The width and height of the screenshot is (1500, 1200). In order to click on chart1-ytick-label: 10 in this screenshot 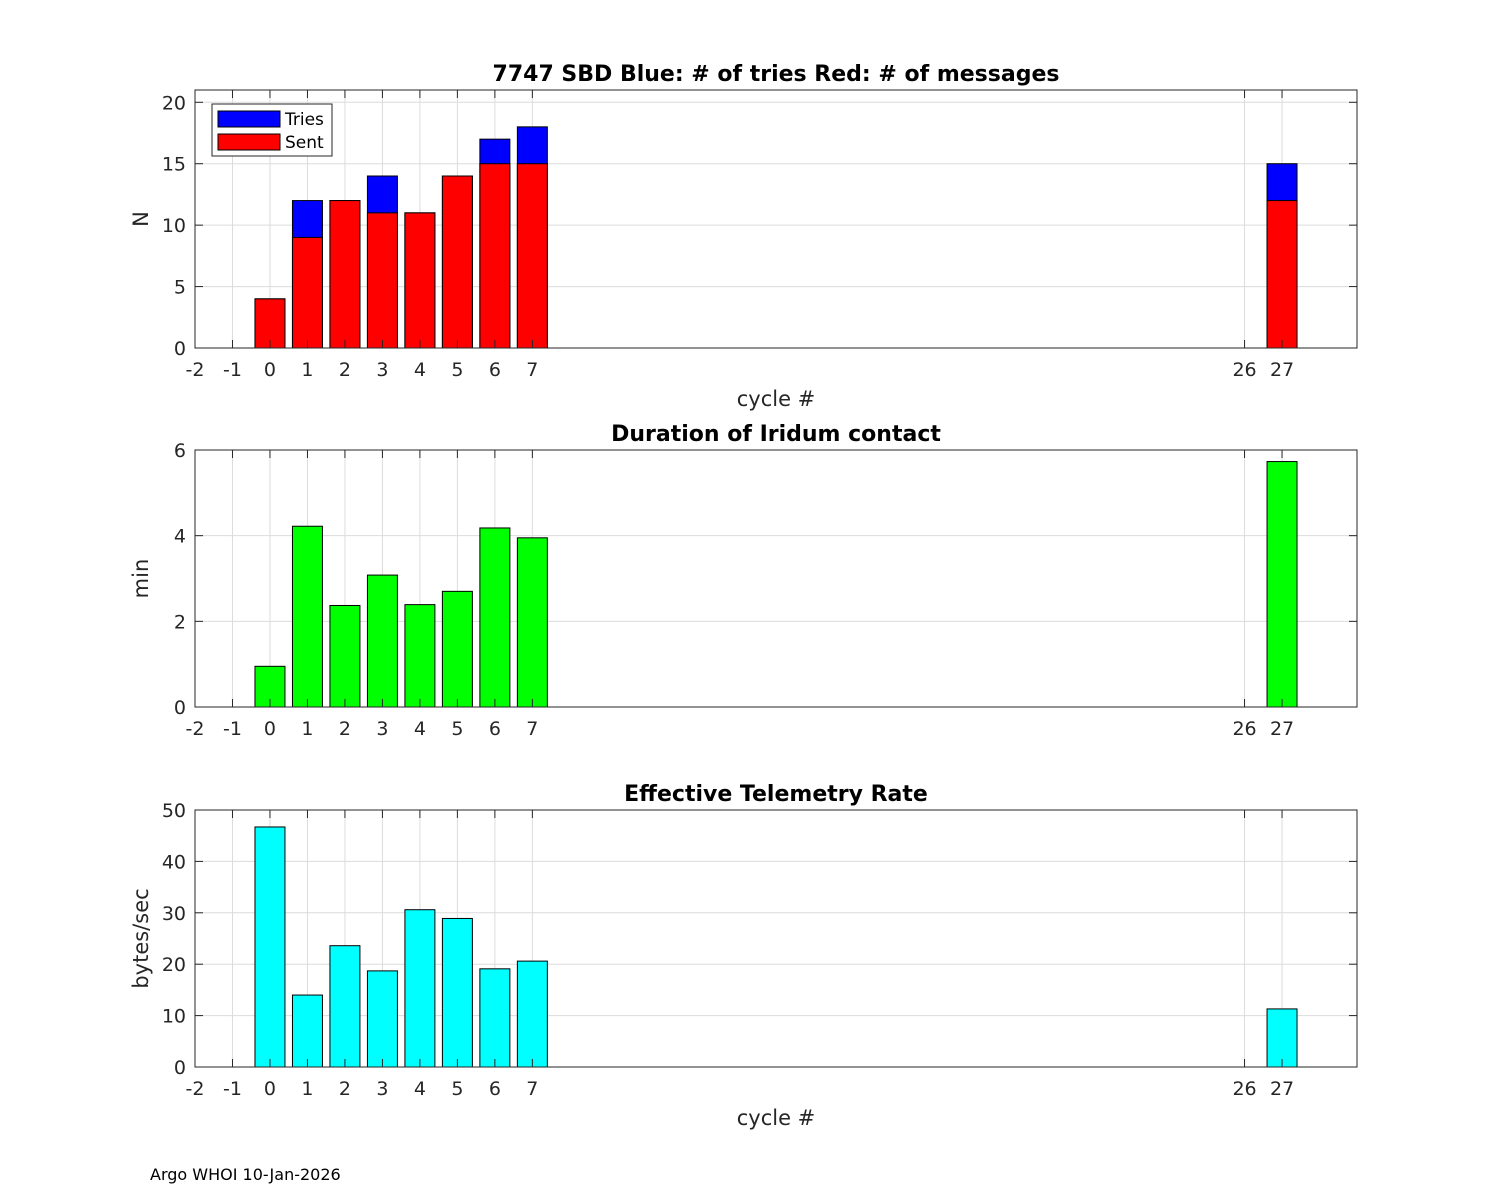, I will do `click(174, 226)`.